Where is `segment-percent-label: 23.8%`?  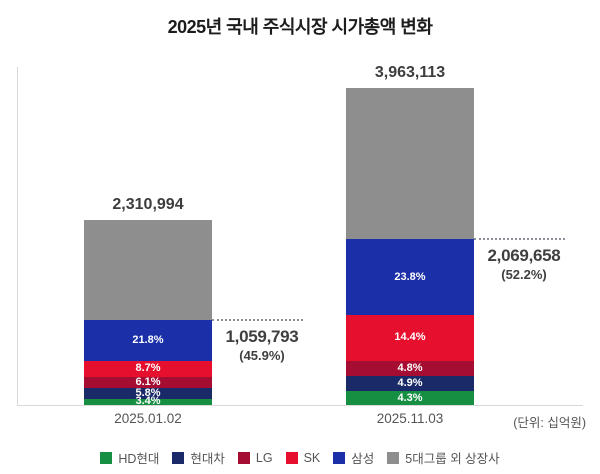 segment-percent-label: 23.8% is located at coordinates (410, 276).